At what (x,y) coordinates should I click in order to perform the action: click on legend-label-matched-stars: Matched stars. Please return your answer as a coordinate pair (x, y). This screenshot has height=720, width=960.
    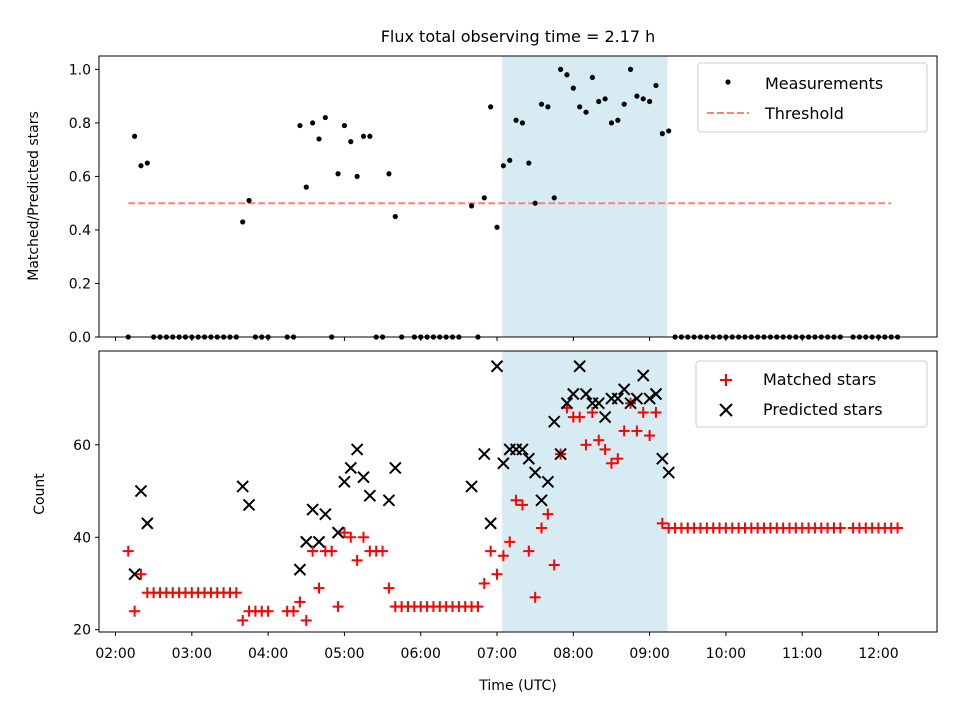
    Looking at the image, I should click on (819, 379).